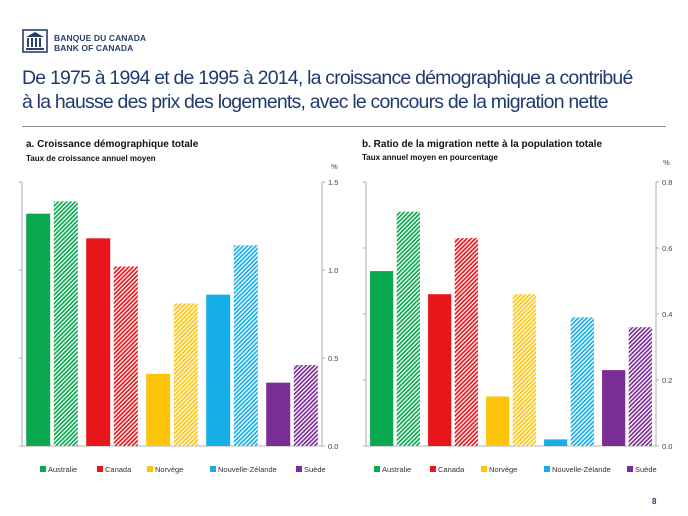 Image resolution: width=688 pixels, height=516 pixels. I want to click on chart-a-ytick-label: 1.0, so click(333, 270).